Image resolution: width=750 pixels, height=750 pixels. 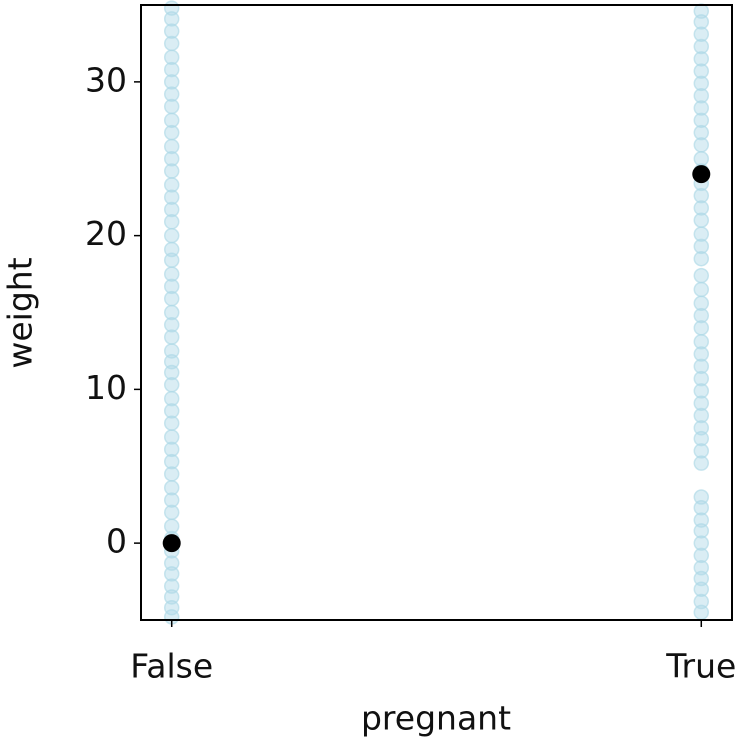 I want to click on y-tick-label: 20, so click(x=106, y=233).